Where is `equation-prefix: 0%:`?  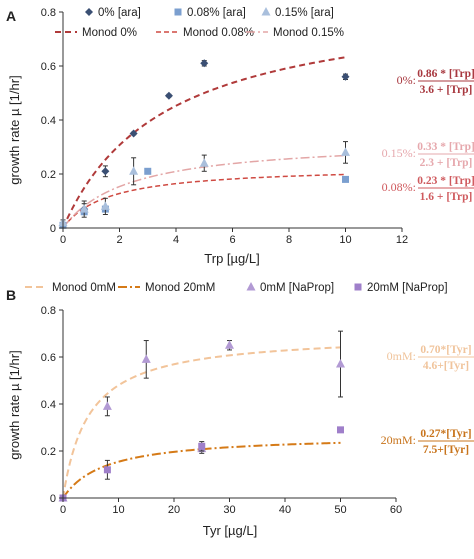 equation-prefix: 0%: is located at coordinates (406, 80).